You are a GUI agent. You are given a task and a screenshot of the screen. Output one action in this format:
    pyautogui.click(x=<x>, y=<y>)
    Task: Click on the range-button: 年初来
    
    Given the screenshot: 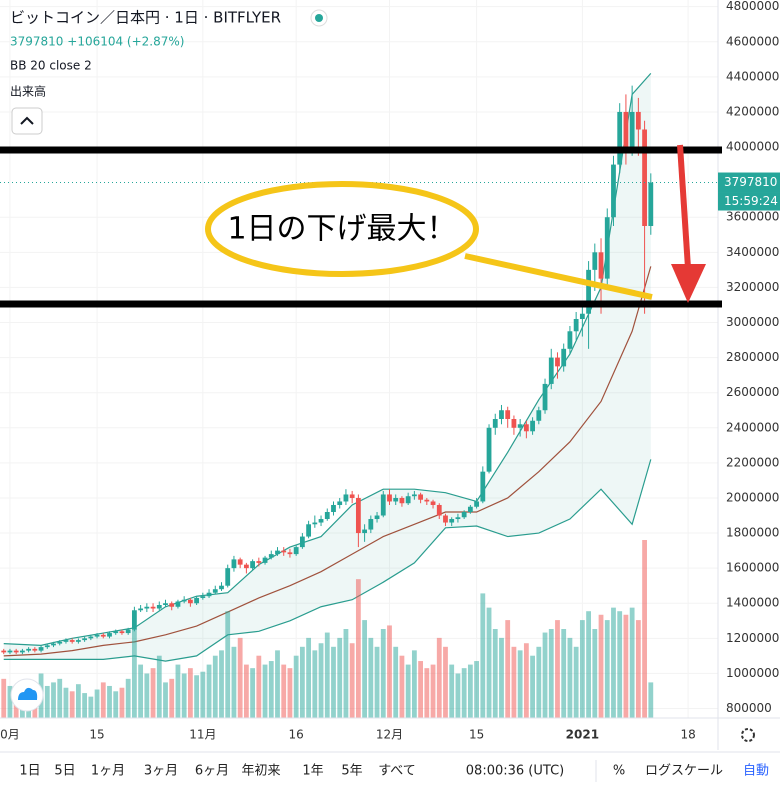 What is the action you would take?
    pyautogui.click(x=260, y=771)
    